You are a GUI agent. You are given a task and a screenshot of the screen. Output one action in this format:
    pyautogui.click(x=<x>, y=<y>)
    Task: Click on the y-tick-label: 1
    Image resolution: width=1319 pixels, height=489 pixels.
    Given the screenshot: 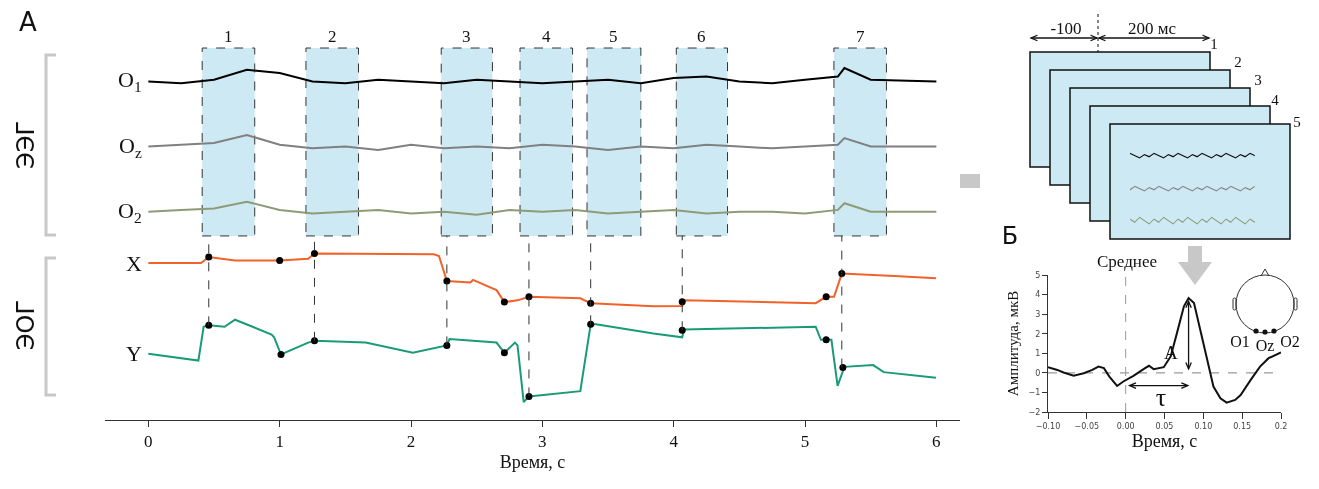 What is the action you would take?
    pyautogui.click(x=1038, y=354)
    